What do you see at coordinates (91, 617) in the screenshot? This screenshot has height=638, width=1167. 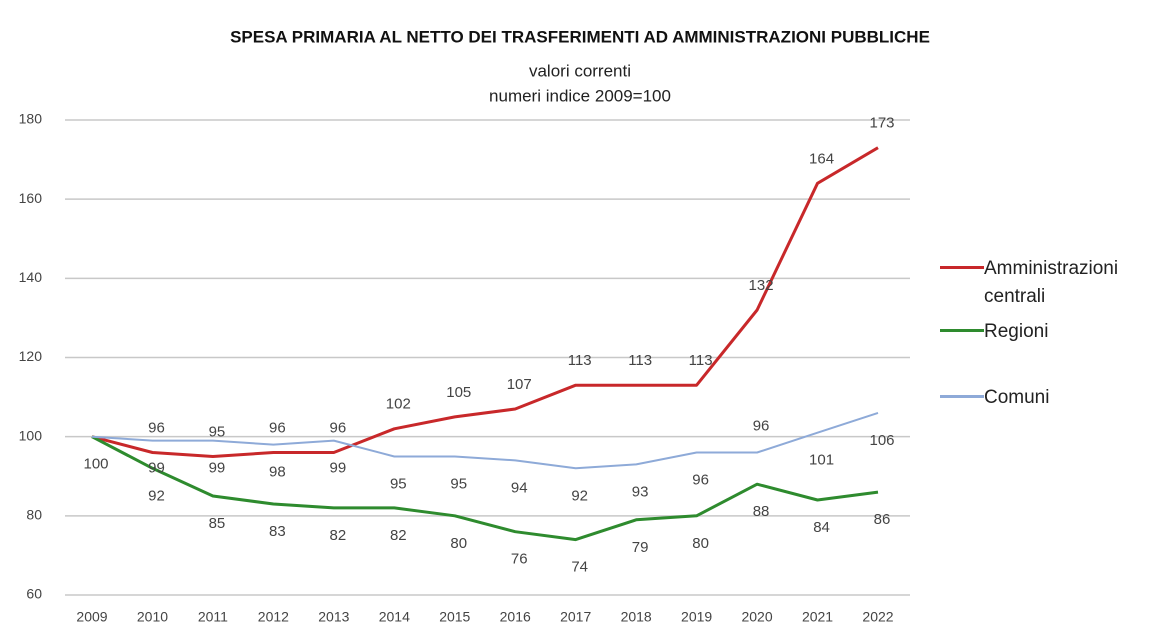 I see `x-tick-label: 2009` at bounding box center [91, 617].